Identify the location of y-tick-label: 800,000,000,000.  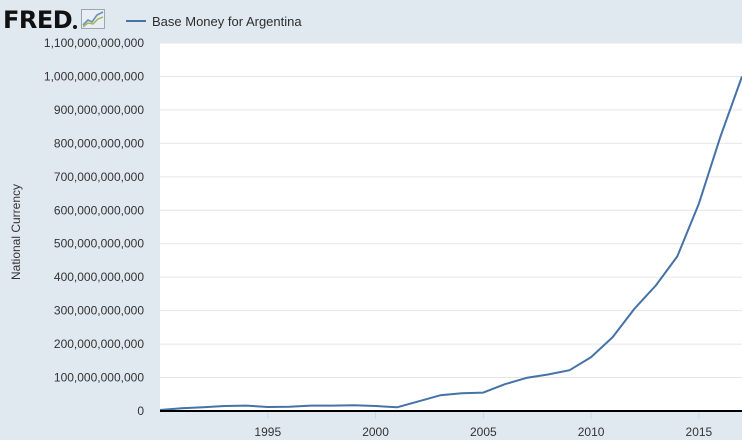
(99, 143).